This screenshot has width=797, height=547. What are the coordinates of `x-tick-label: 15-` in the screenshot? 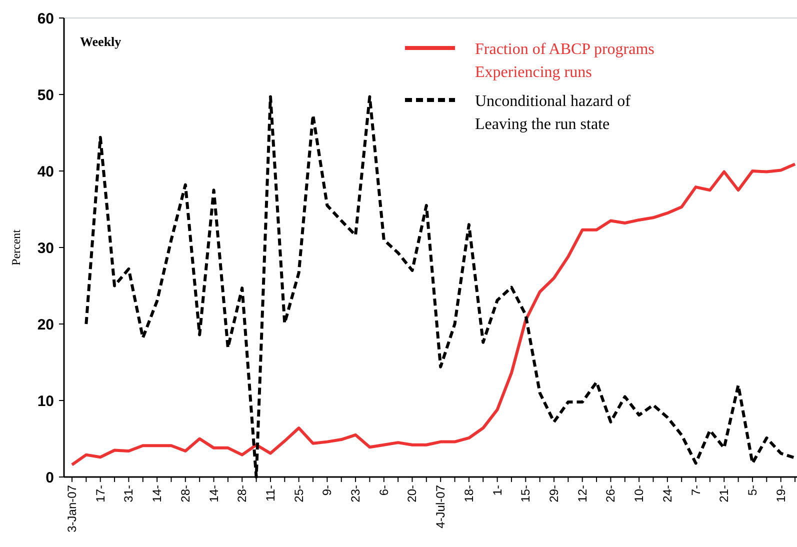 It's located at (525, 493).